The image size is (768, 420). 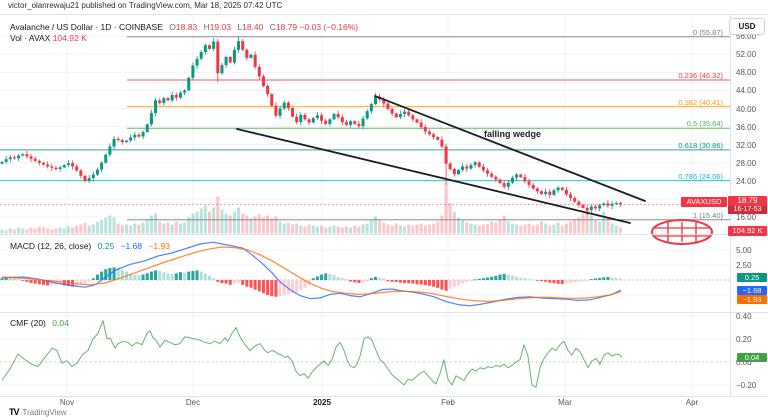 What do you see at coordinates (707, 32) in the screenshot?
I see `fib-level-label: 0 (55.87)` at bounding box center [707, 32].